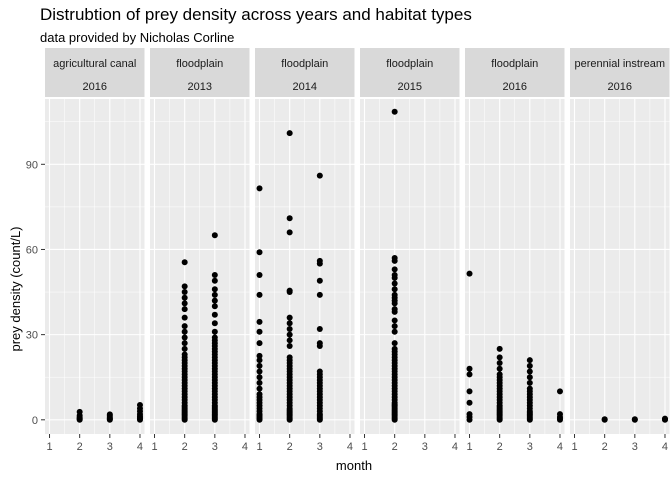 This screenshot has width=672, height=480. Describe the element at coordinates (200, 87) in the screenshot. I see `facet-year-label: 2013` at that location.